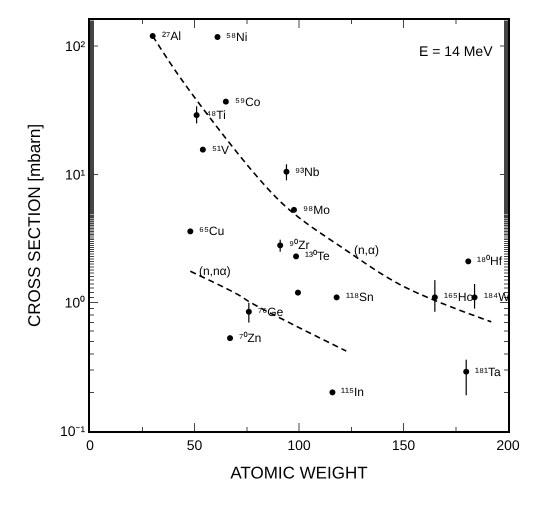 The width and height of the screenshot is (538, 506). What do you see at coordinates (194, 444) in the screenshot?
I see `x-tick-label: 50` at bounding box center [194, 444].